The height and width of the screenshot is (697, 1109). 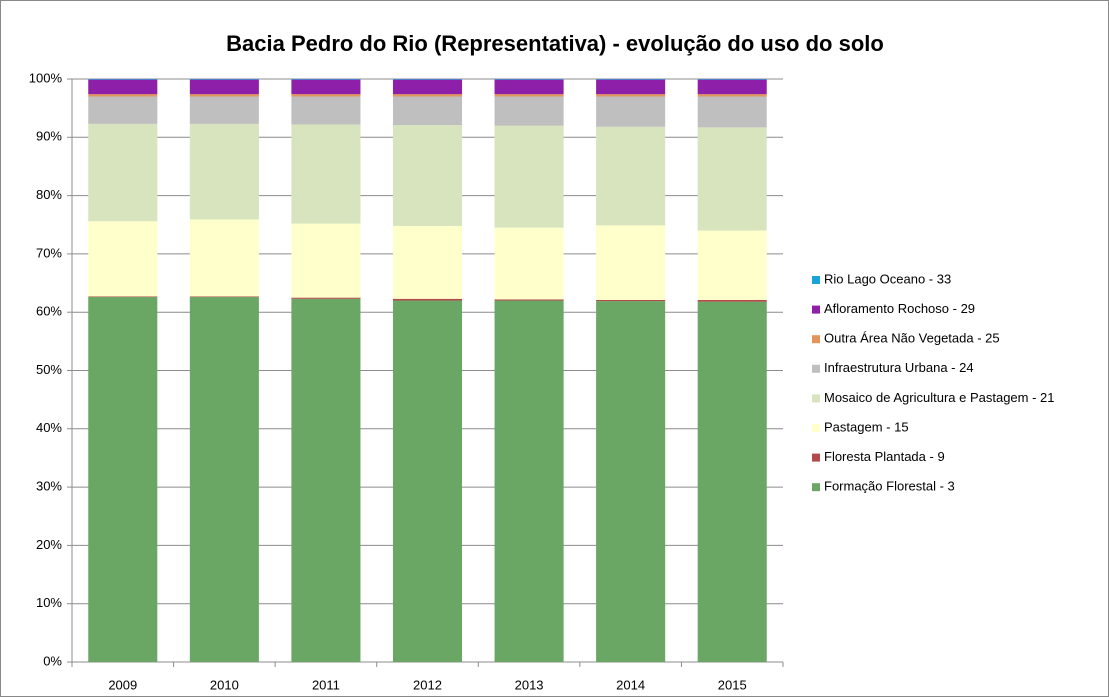 I want to click on y-tick-label: 20%, so click(x=49, y=544).